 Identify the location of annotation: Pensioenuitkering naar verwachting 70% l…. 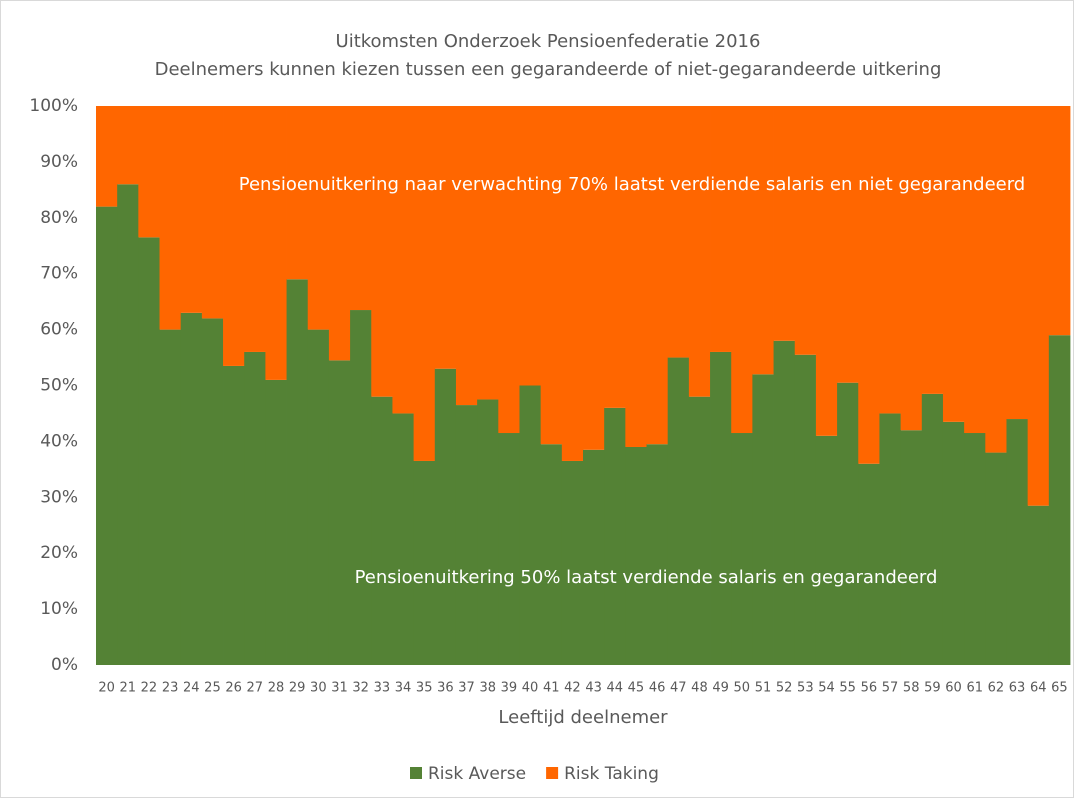
(632, 184).